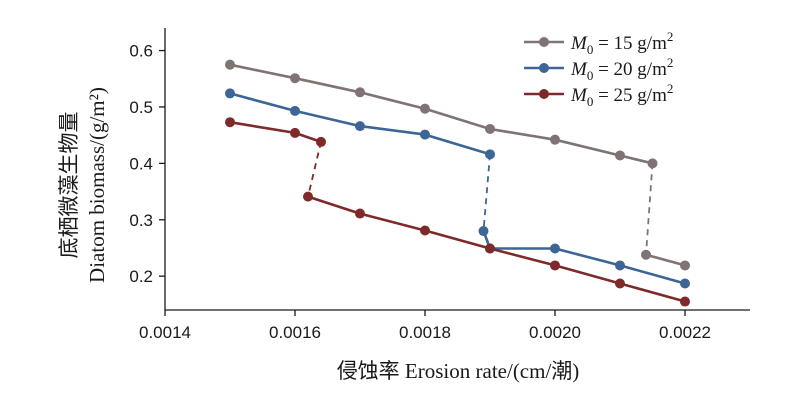 The height and width of the screenshot is (404, 800). What do you see at coordinates (69, 185) in the screenshot?
I see `y-axis-title-line-1: 底栖微藻生物量` at bounding box center [69, 185].